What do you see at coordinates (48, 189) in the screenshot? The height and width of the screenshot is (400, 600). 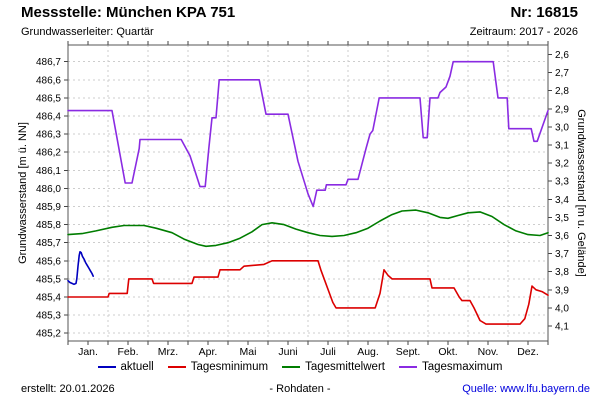 I see `y-left-tick-label: 486,0` at bounding box center [48, 189].